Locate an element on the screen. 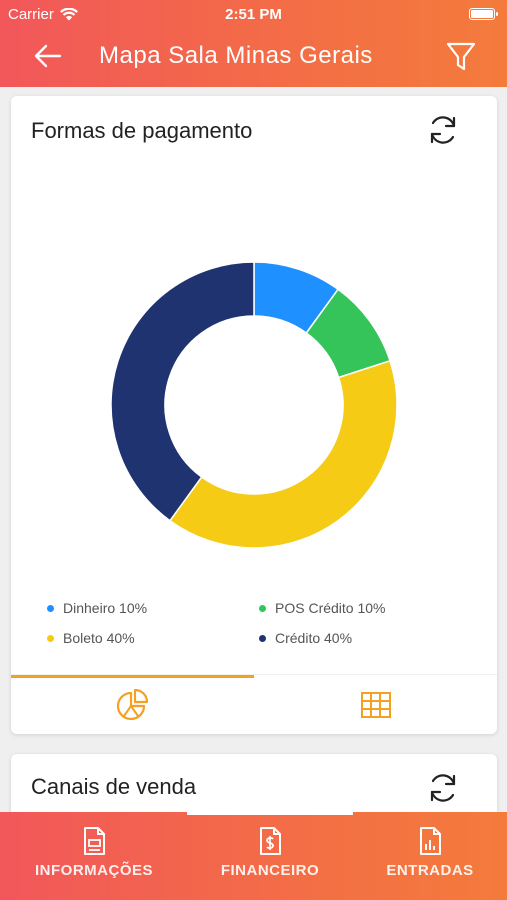  bottom-nav-active-indicator is located at coordinates (270, 813).